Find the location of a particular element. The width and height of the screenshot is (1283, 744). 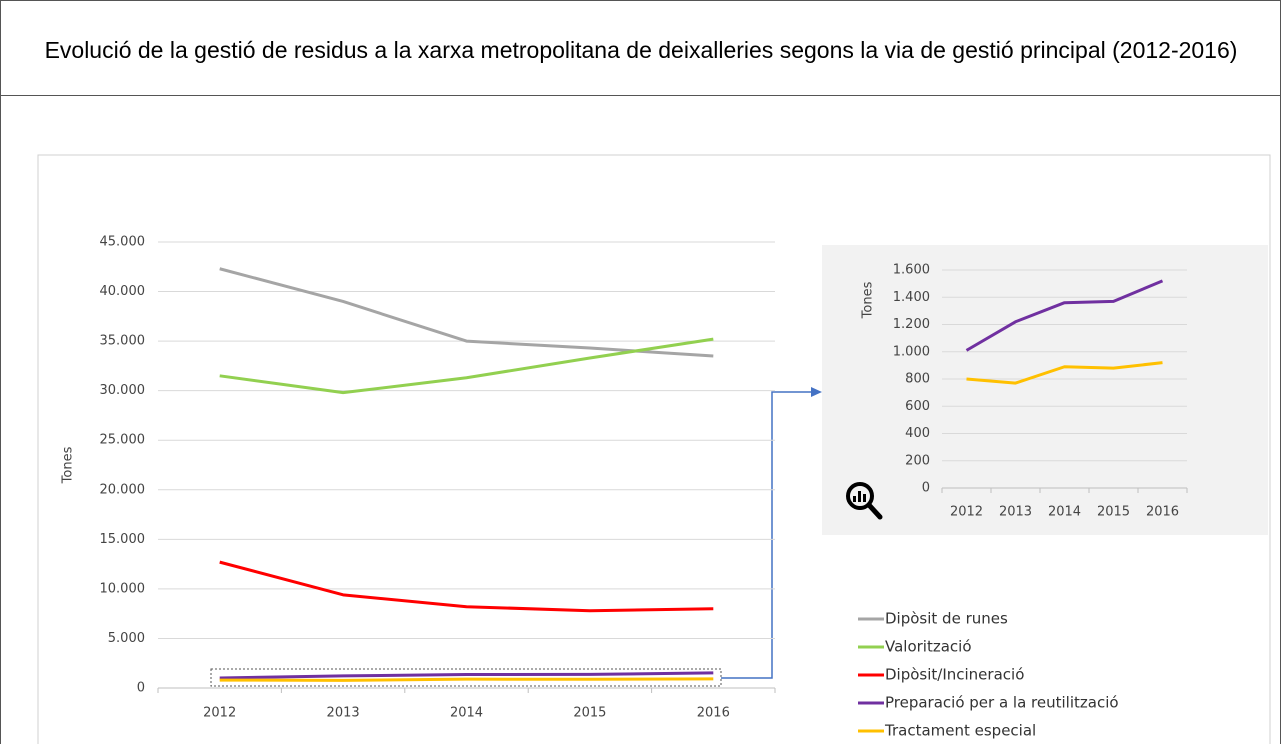

y-tick-label: 30.000 is located at coordinates (123, 390).